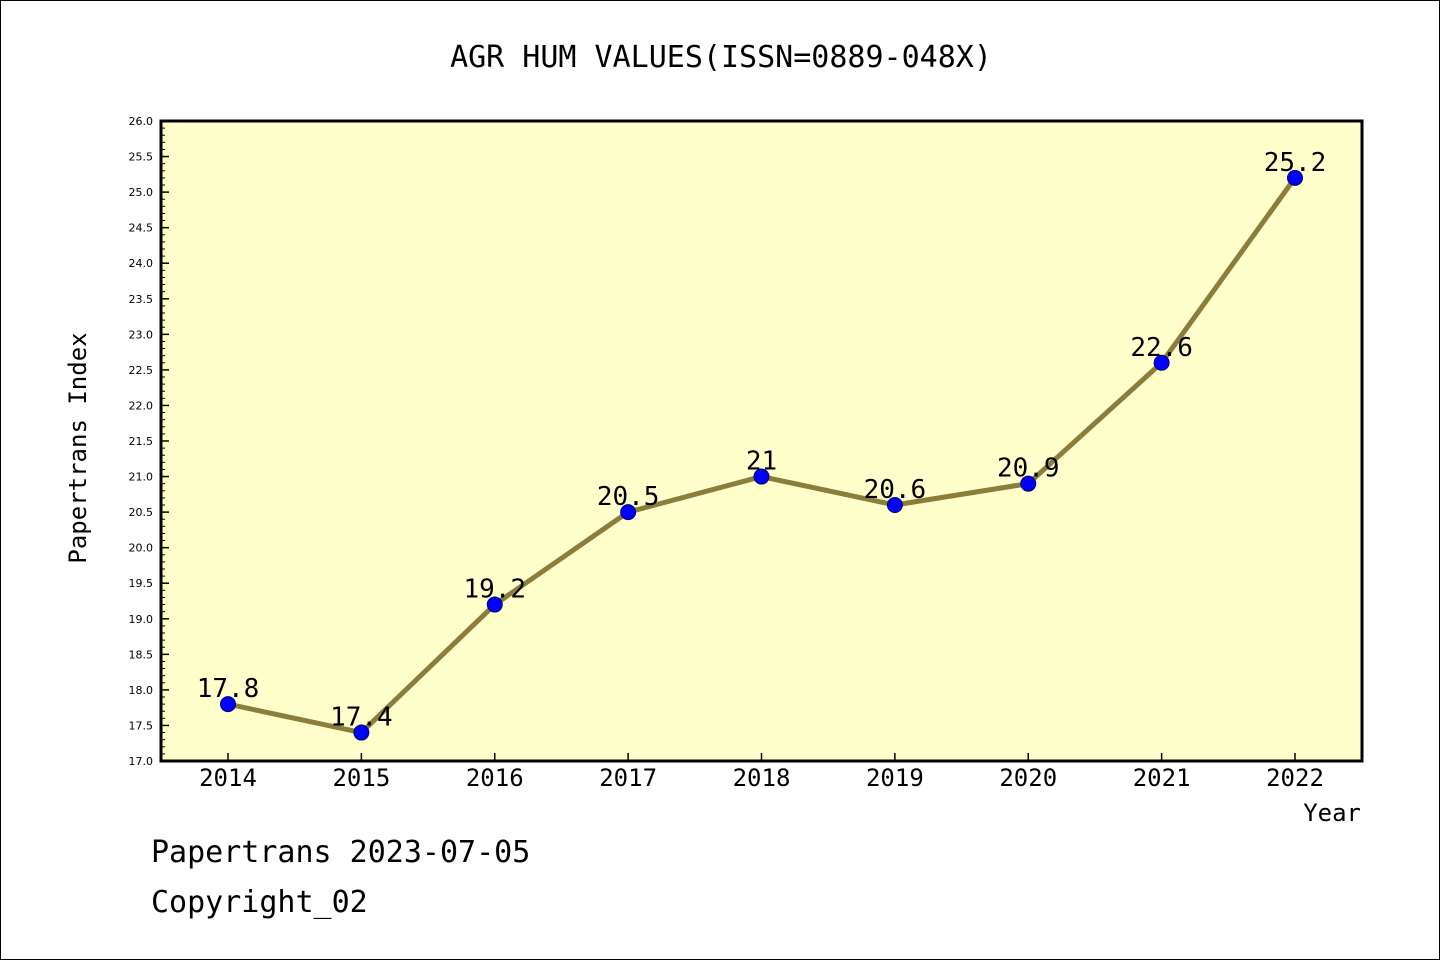 The height and width of the screenshot is (961, 1440). Describe the element at coordinates (1332, 813) in the screenshot. I see `x-axis-label: Year` at that location.